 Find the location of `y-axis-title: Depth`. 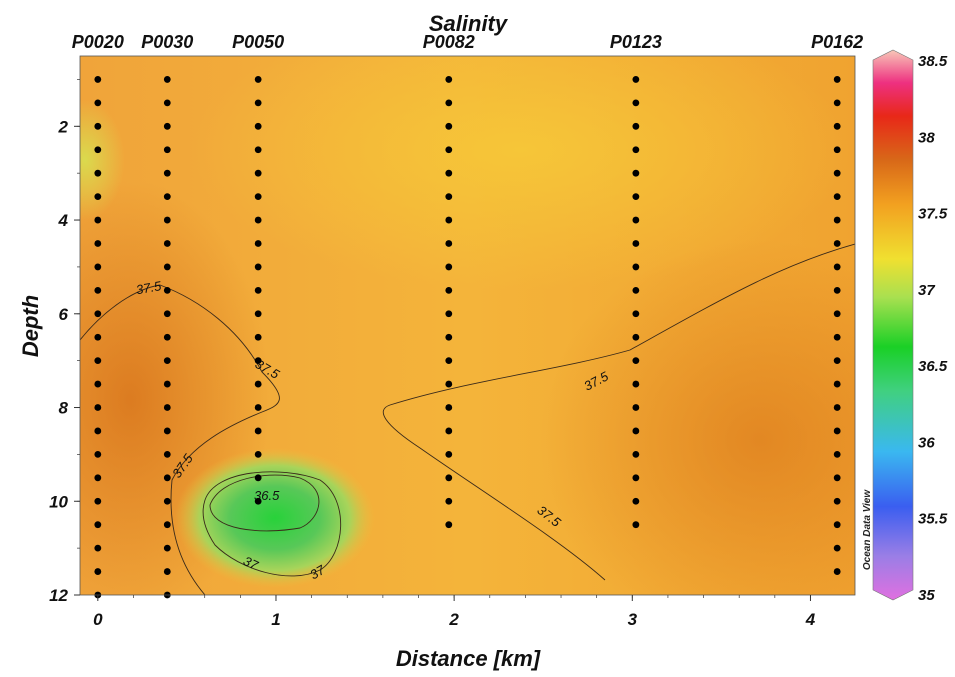

y-axis-title: Depth is located at coordinates (30, 326).